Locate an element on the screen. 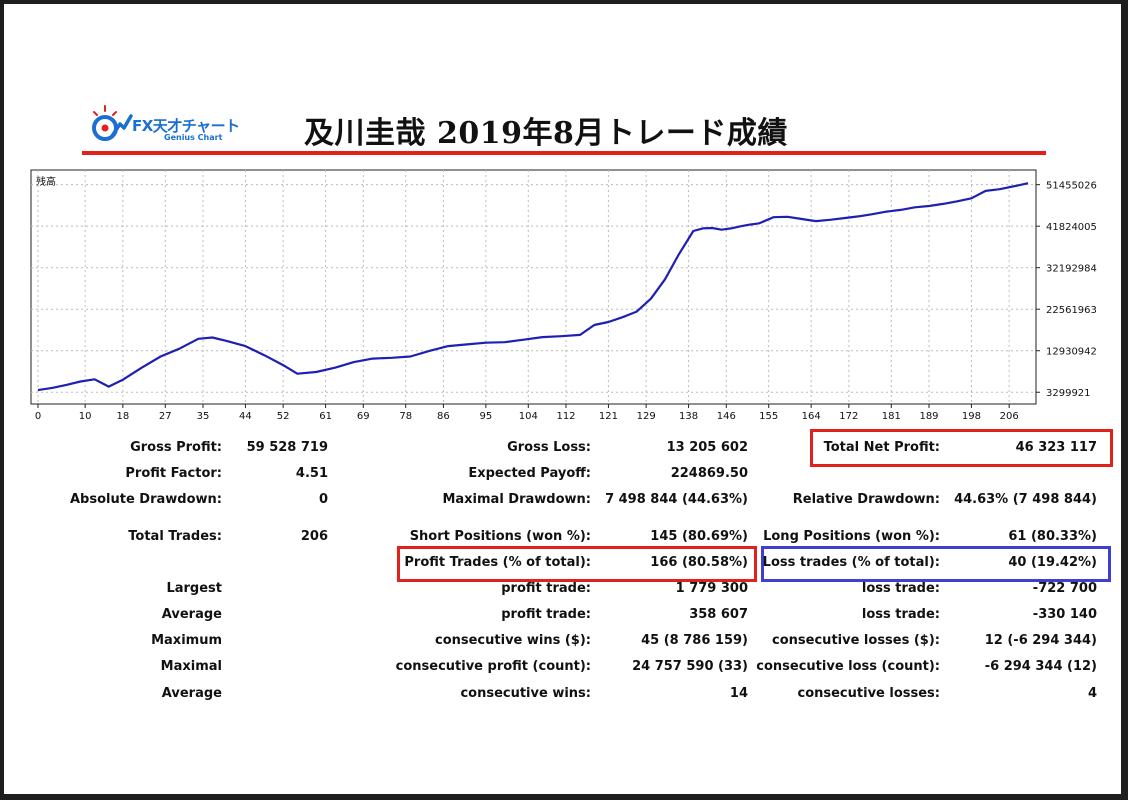 Image resolution: width=1128 pixels, height=800 pixels. short-positions-value: 145 (80.69%) is located at coordinates (699, 536).